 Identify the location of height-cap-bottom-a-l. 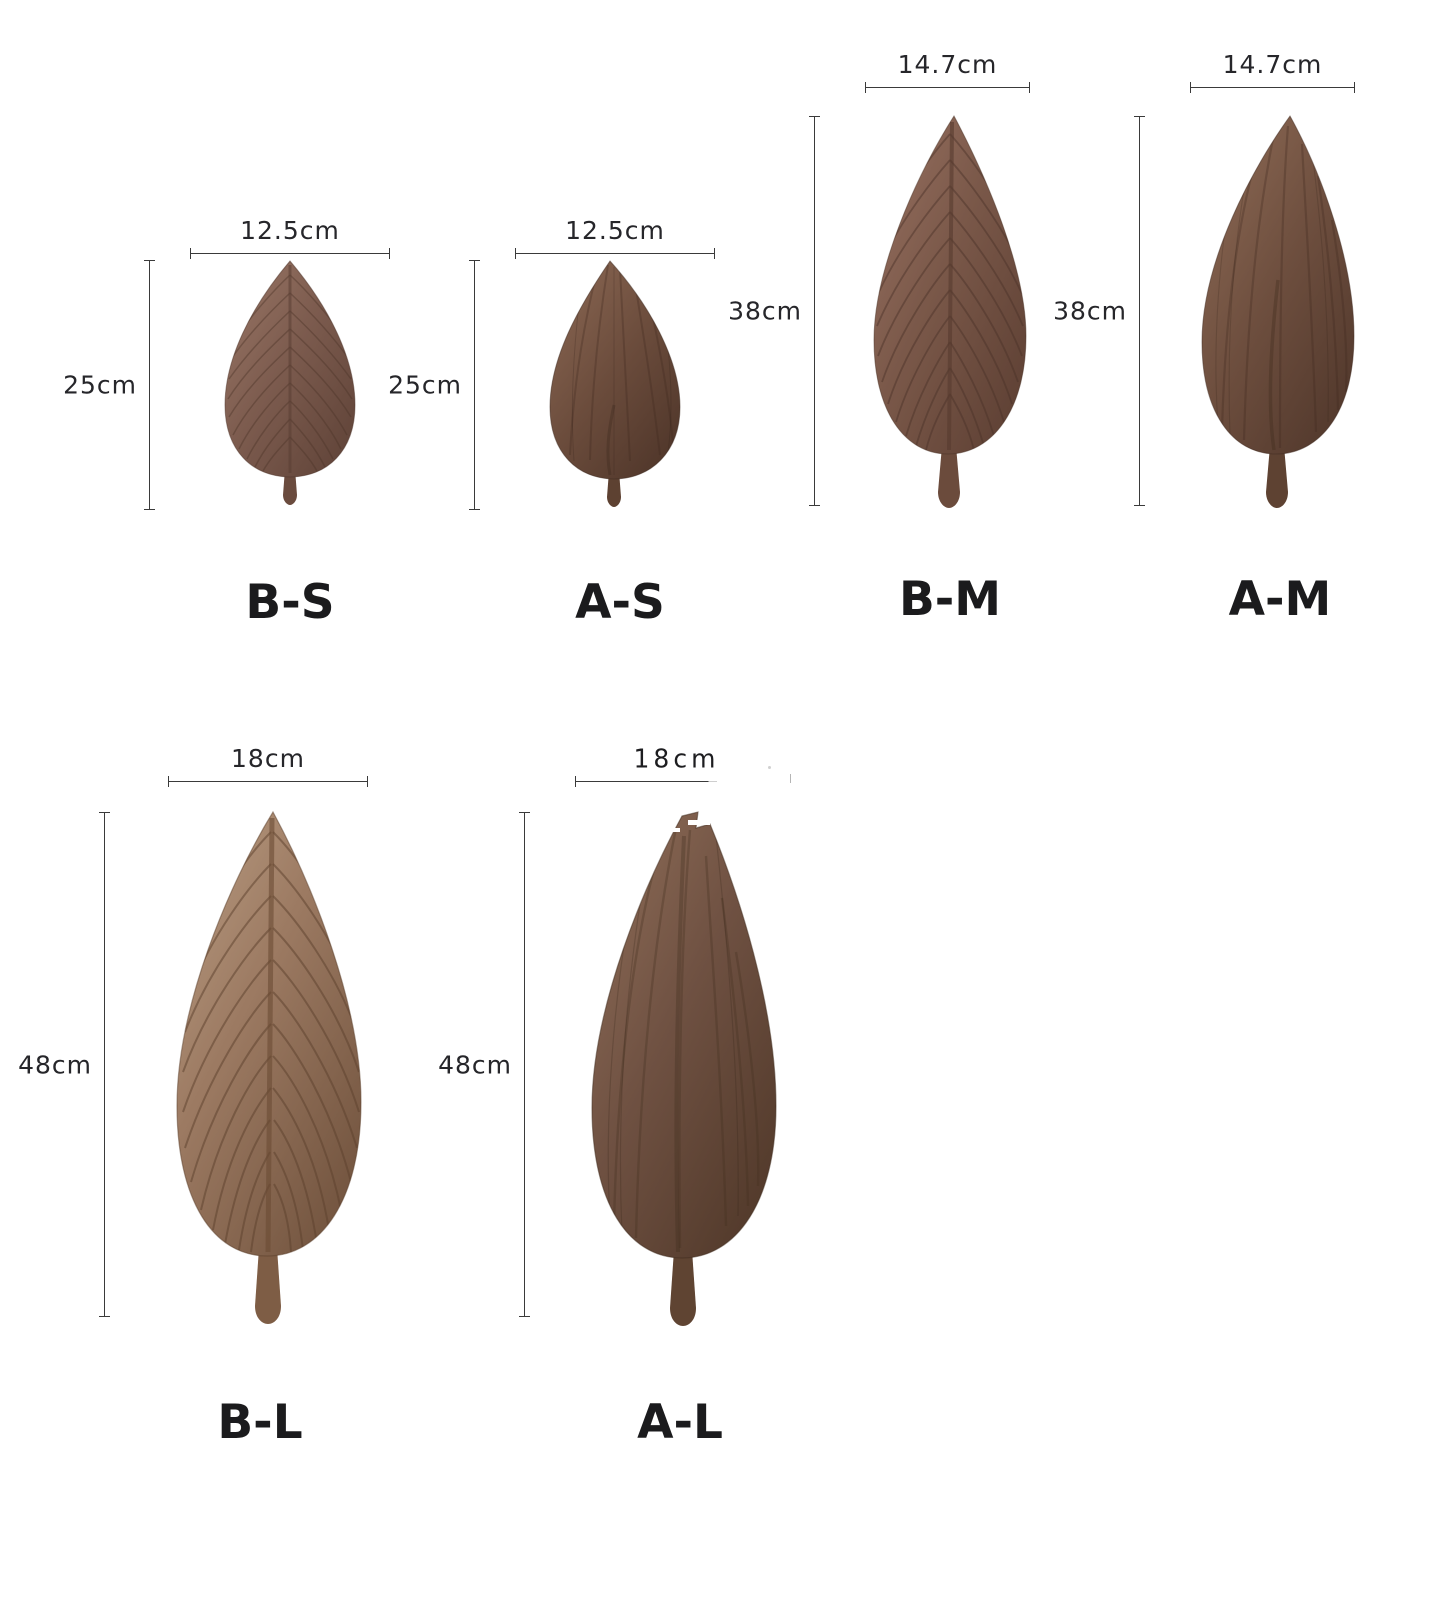
(524, 1316).